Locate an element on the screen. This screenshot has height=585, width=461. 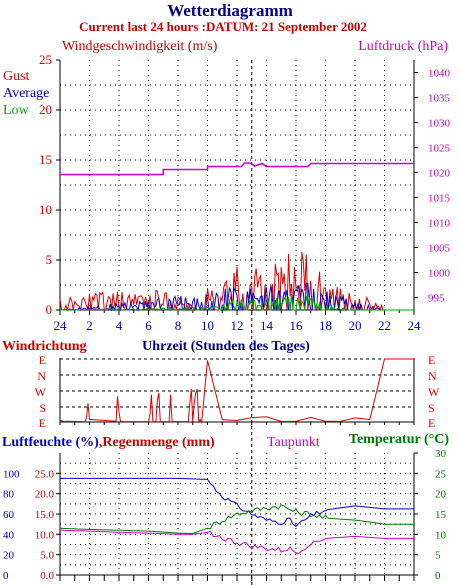
rain-y-tick-label: 10.0 is located at coordinates (45, 535).